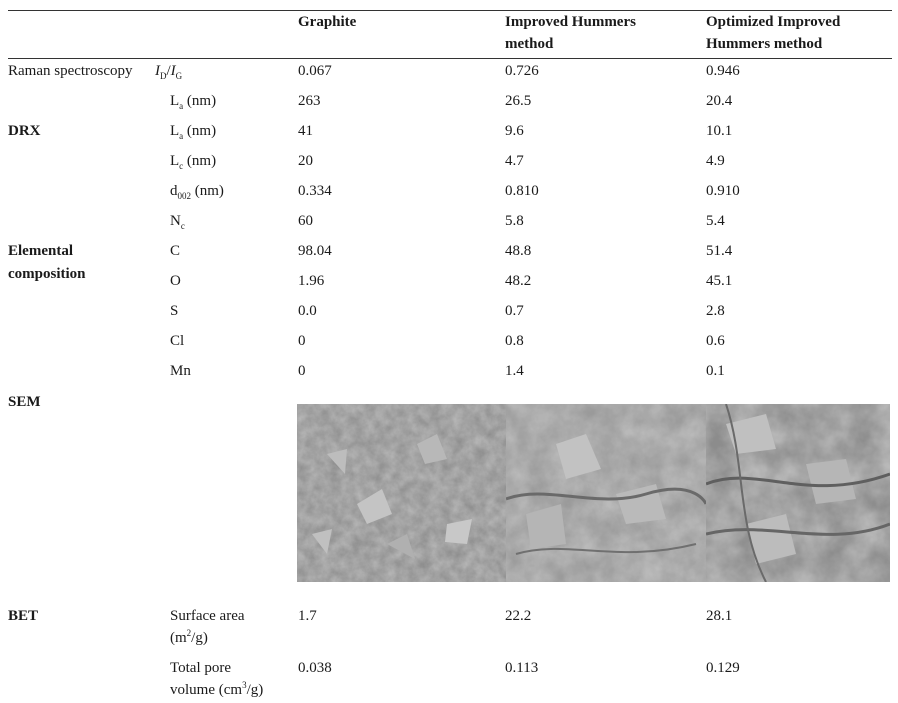 This screenshot has width=898, height=703. I want to click on value-cell: 45.1, so click(719, 281).